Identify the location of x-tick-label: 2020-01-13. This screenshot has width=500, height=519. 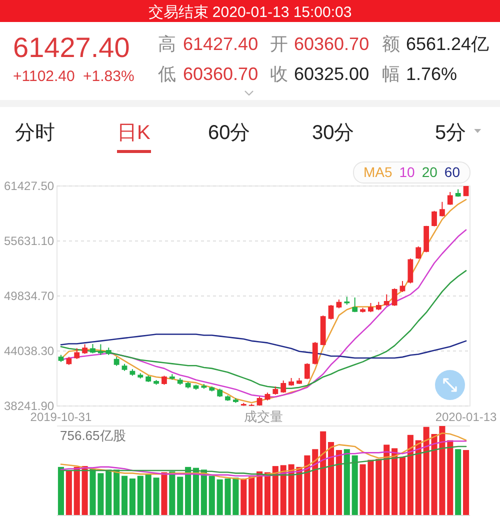
(466, 417).